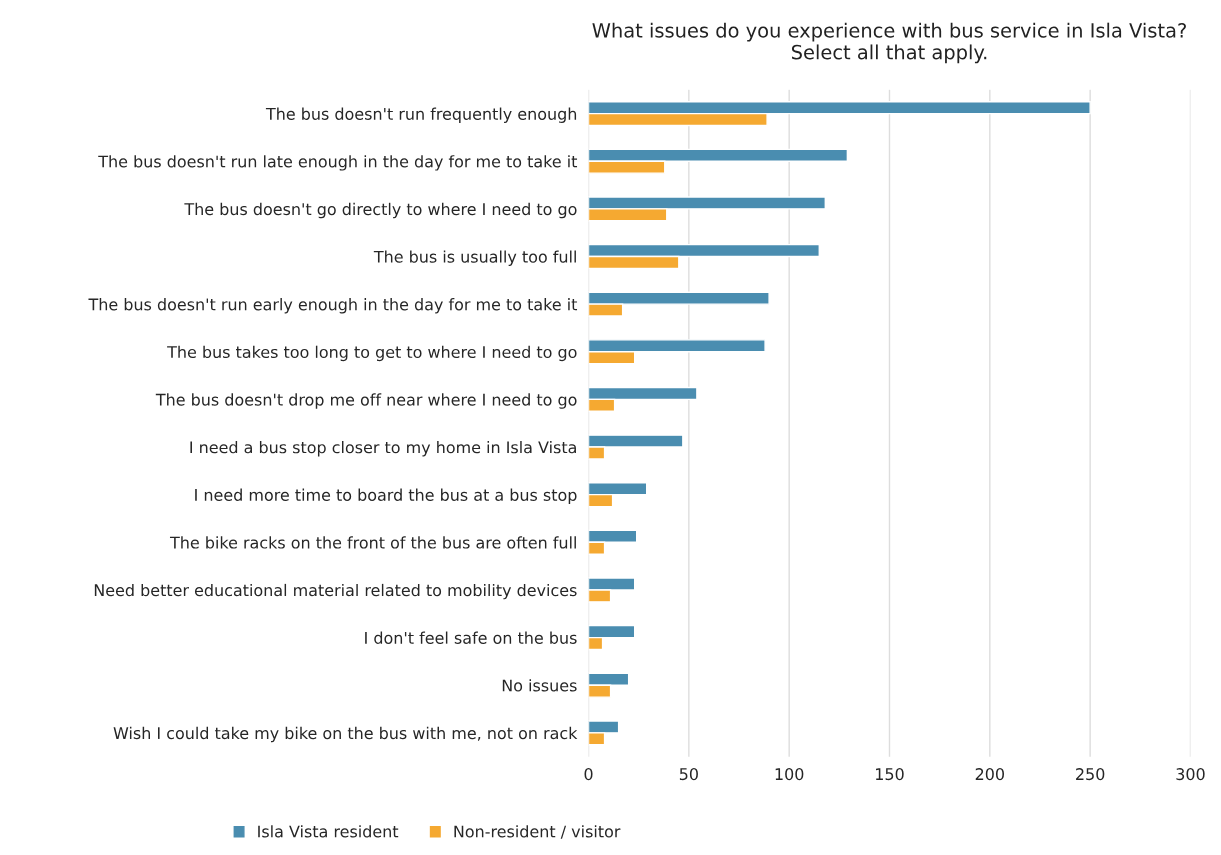  Describe the element at coordinates (386, 496) in the screenshot. I see `y-tick-label: I need more time to board the bus at a bus stop` at that location.